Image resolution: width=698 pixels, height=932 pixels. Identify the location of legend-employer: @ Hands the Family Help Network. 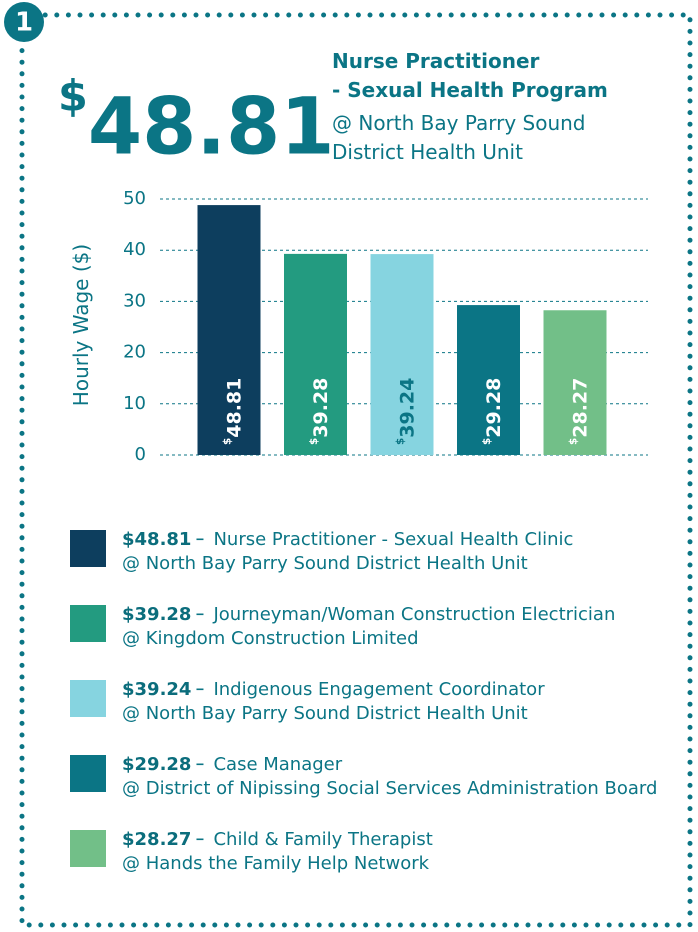
(276, 863).